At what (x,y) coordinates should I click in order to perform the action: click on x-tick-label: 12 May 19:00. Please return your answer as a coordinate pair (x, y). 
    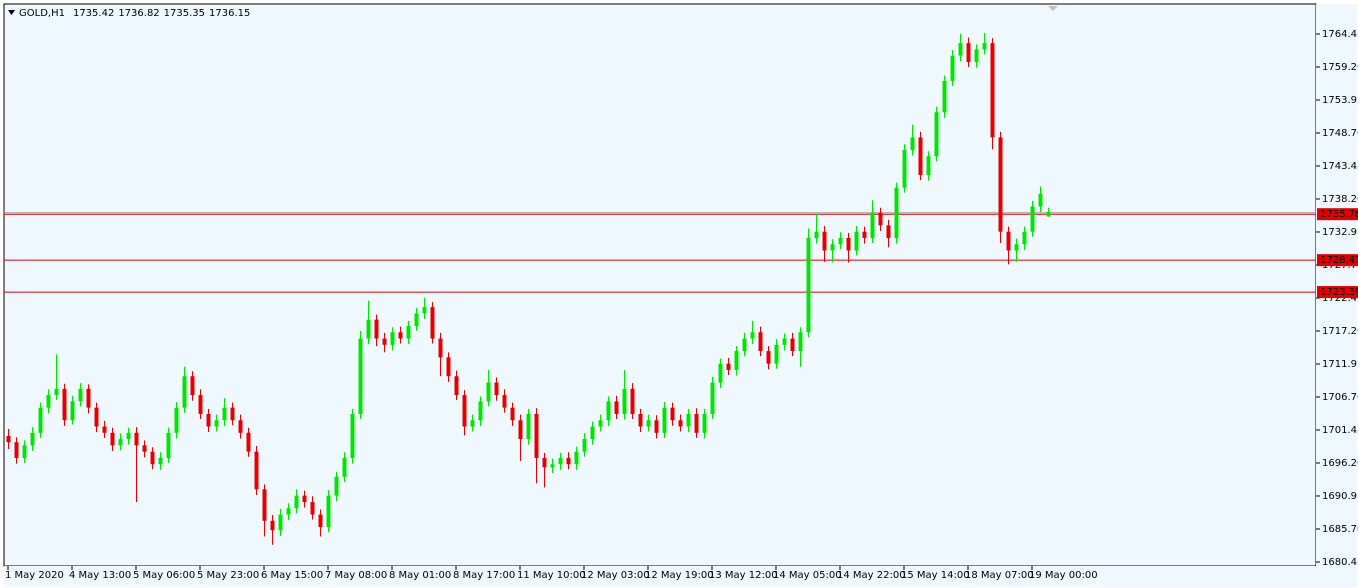
    Looking at the image, I should click on (679, 575).